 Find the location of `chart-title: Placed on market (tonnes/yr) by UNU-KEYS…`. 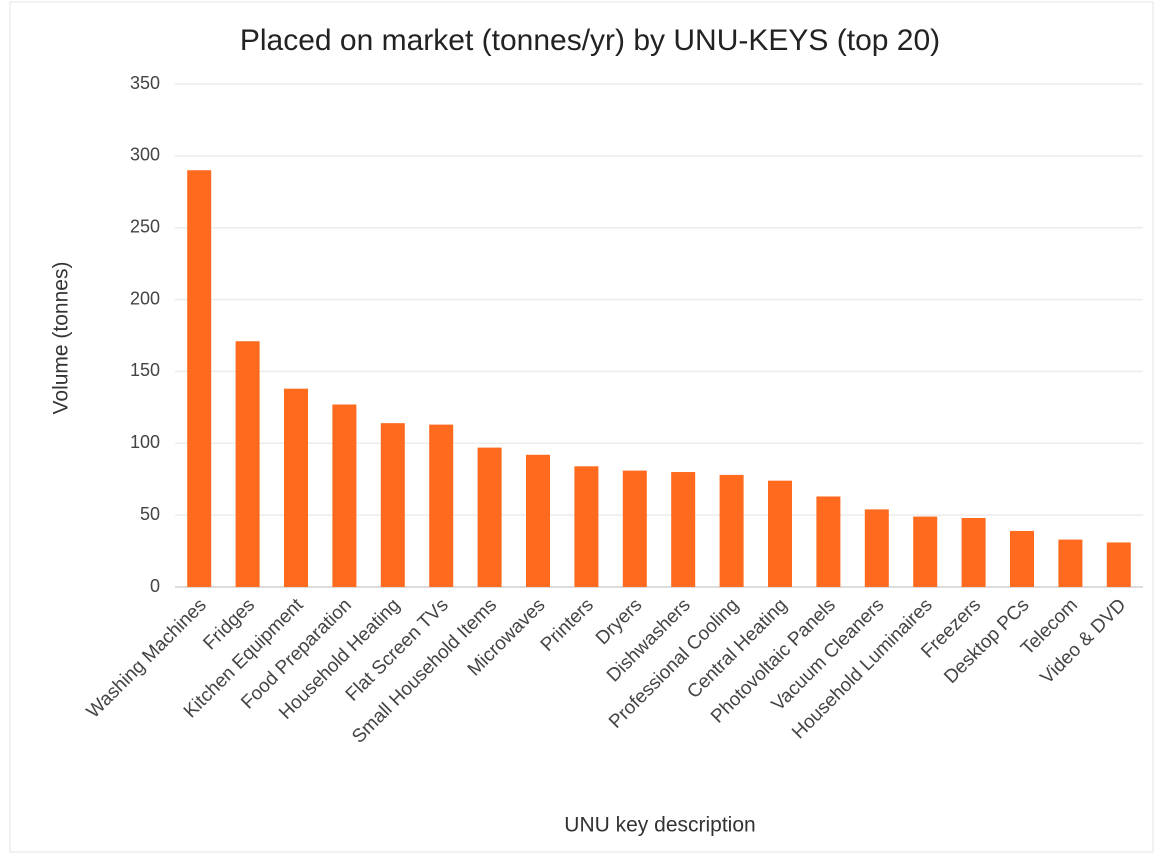

chart-title: Placed on market (tonnes/yr) by UNU-KEYS… is located at coordinates (590, 40).